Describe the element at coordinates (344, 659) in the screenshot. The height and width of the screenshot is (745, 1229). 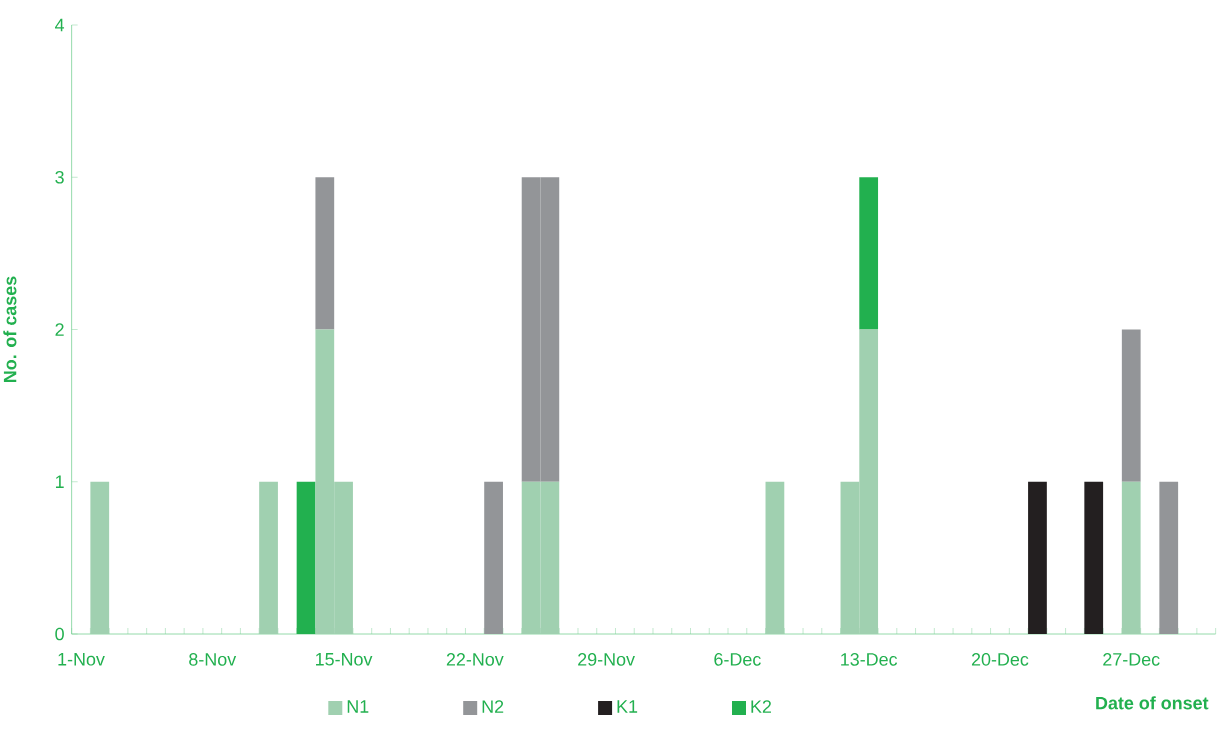
I see `x-tick-label: 15-Nov` at that location.